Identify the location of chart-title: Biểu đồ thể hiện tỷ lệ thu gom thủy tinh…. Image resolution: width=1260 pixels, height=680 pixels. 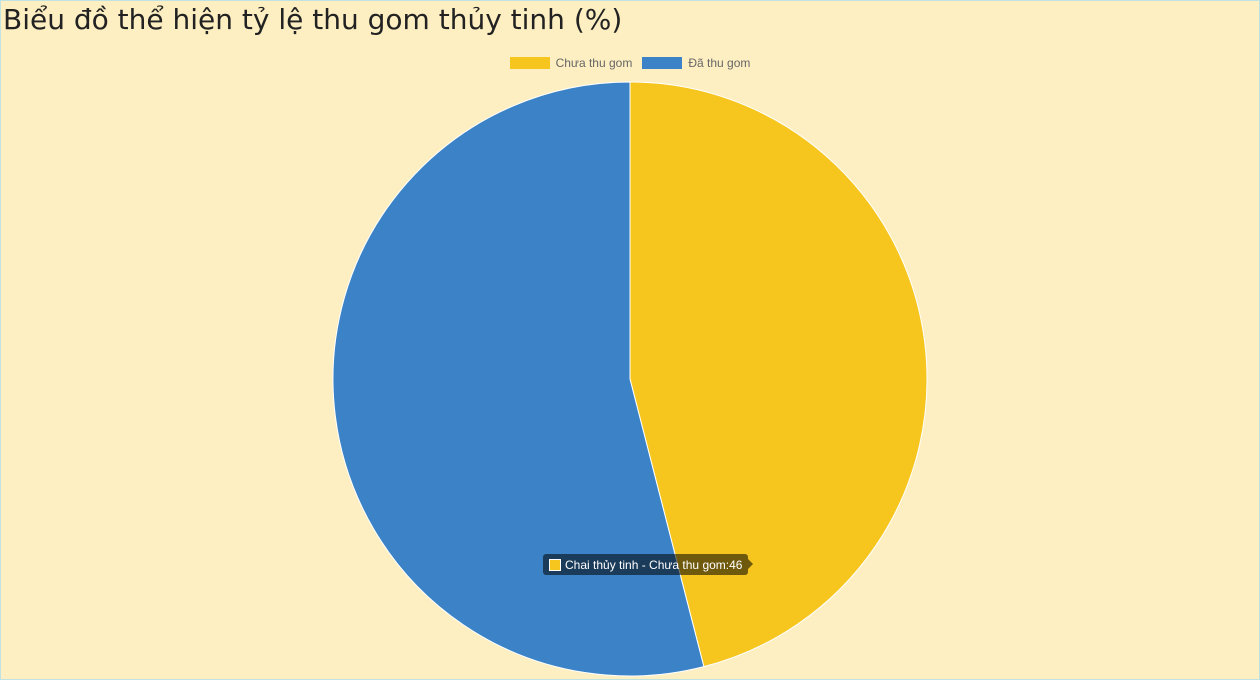
(313, 19).